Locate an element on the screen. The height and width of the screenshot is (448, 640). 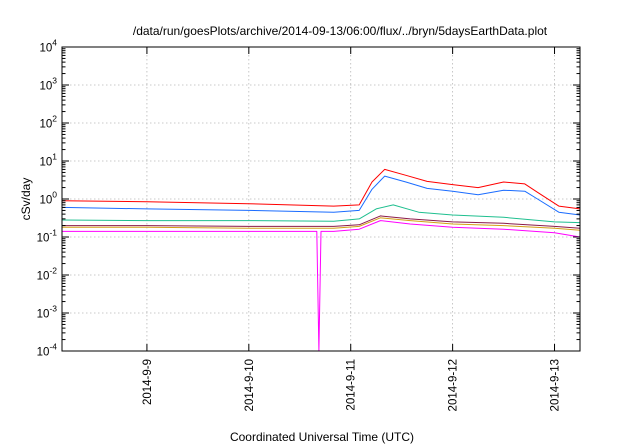
x-tick-label: 2014-9-10 is located at coordinates (250, 385).